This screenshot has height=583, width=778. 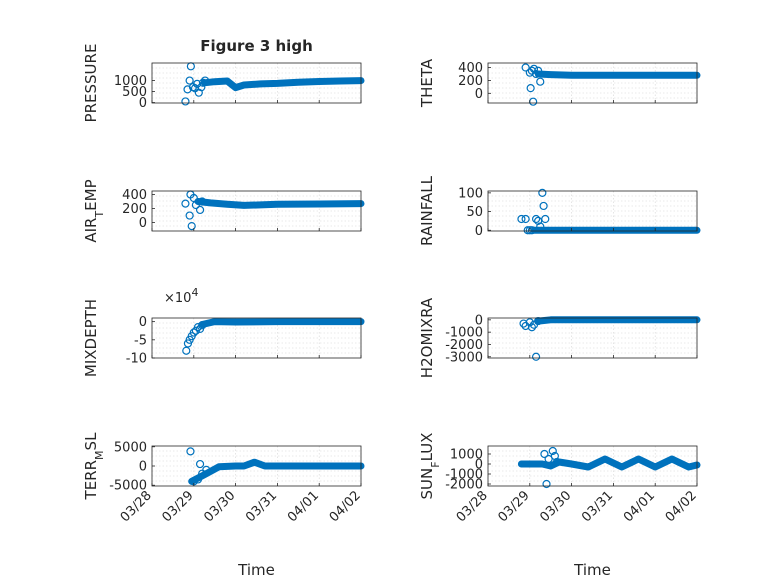 I want to click on y-axis-label: RAINFALL, so click(x=427, y=210).